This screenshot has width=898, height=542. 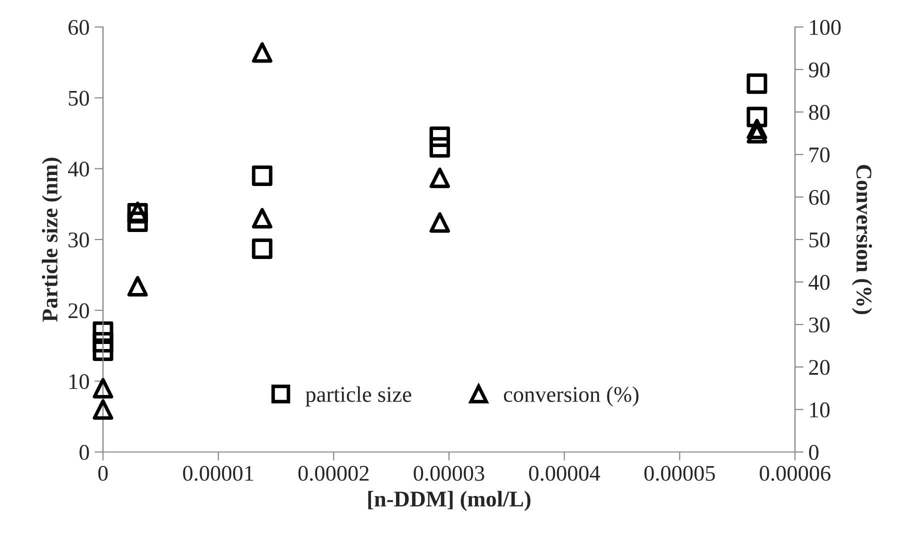 What do you see at coordinates (862, 239) in the screenshot?
I see `y2-axis-title: Conversion (%)` at bounding box center [862, 239].